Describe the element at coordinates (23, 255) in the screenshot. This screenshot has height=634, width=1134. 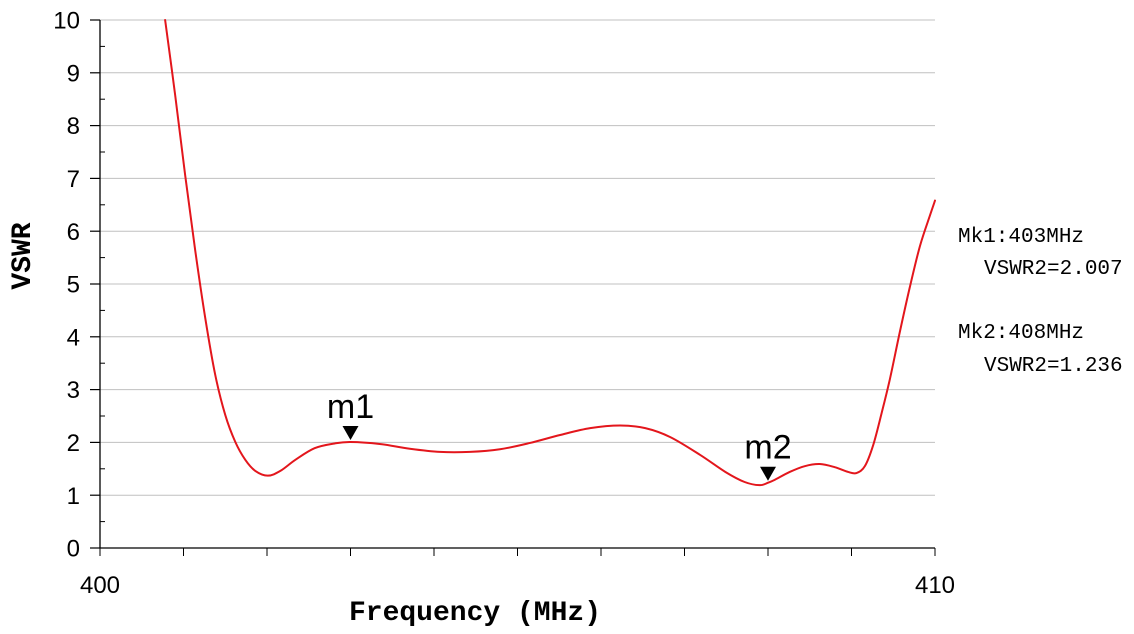
I see `y-axis-title: VSWR` at that location.